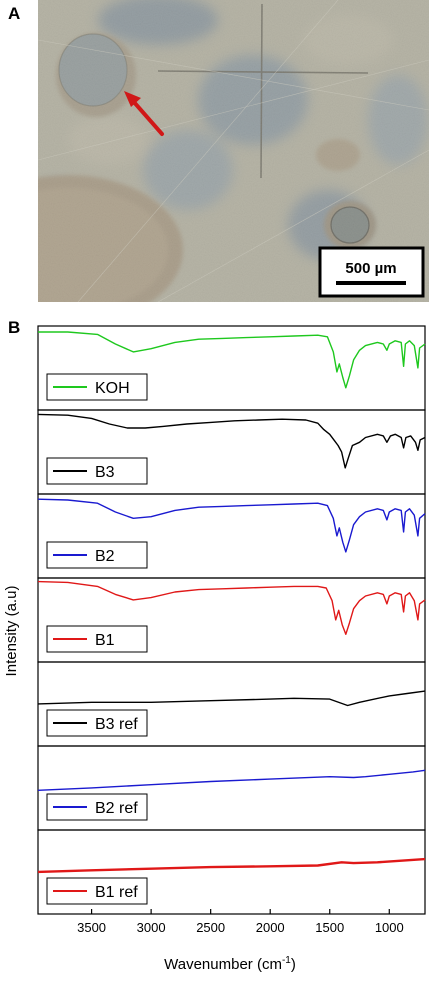 This screenshot has width=429, height=981. I want to click on x-tick-label: 2000, so click(270, 927).